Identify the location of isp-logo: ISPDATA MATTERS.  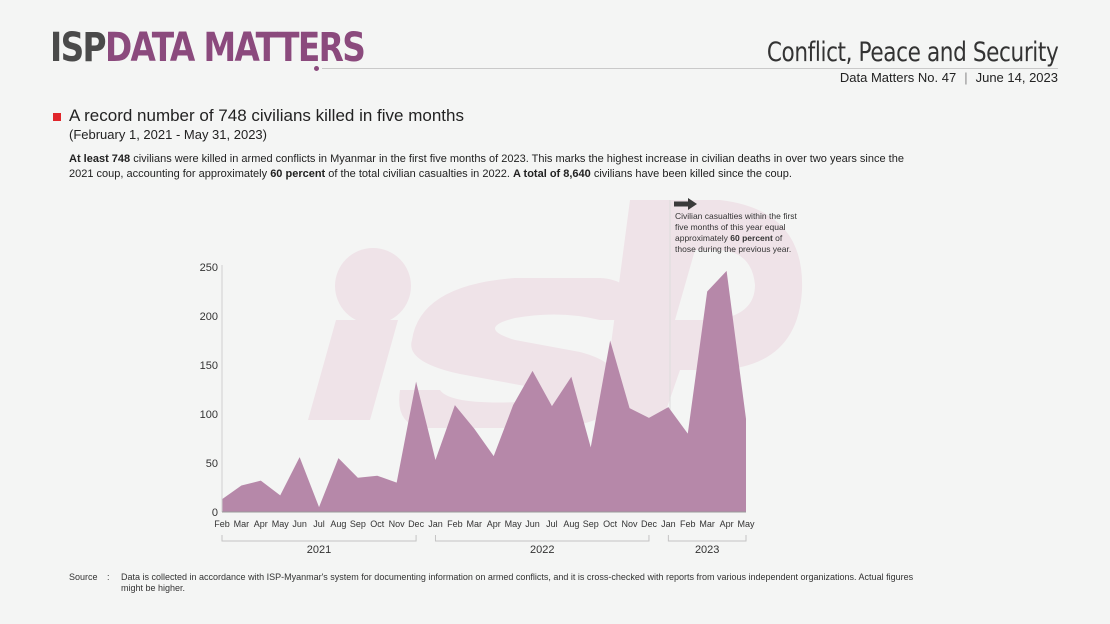
(208, 48).